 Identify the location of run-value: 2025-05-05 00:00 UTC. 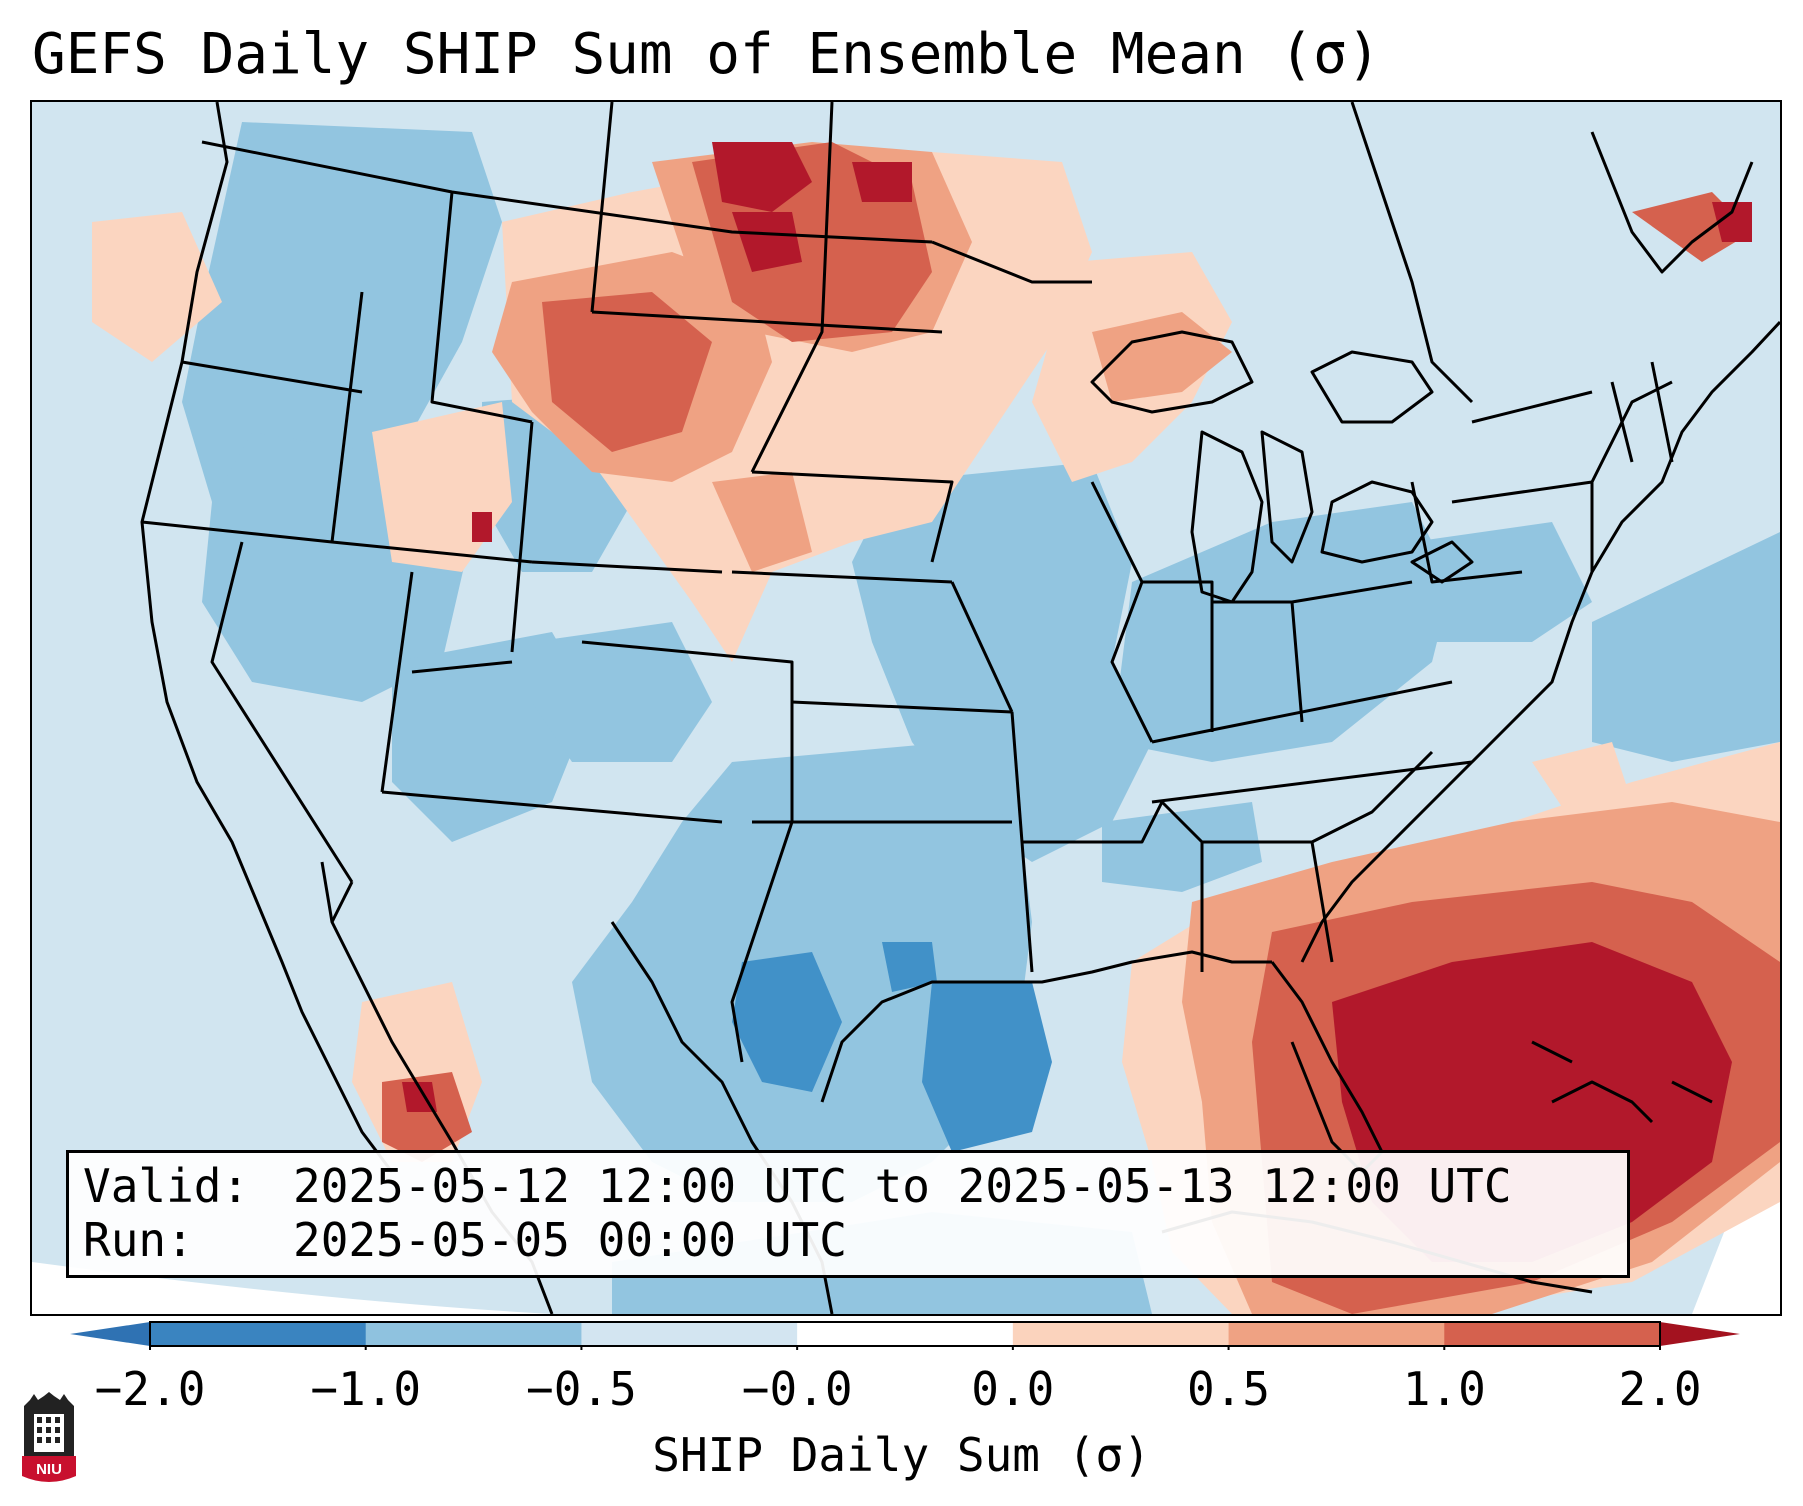
(570, 1240).